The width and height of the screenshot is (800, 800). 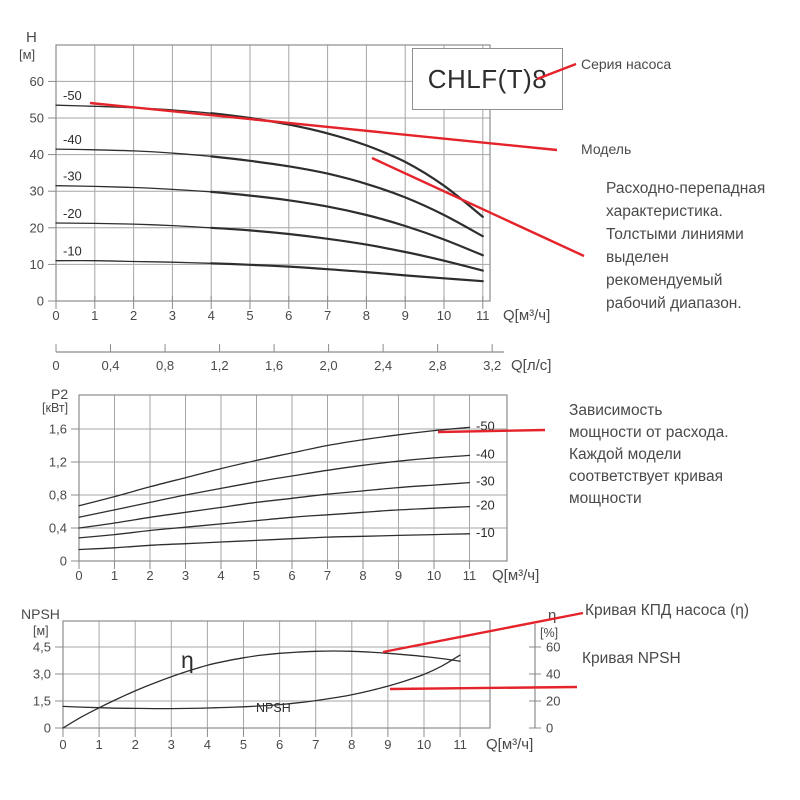 What do you see at coordinates (483, 688) in the screenshot?
I see `callout-npsh-line` at bounding box center [483, 688].